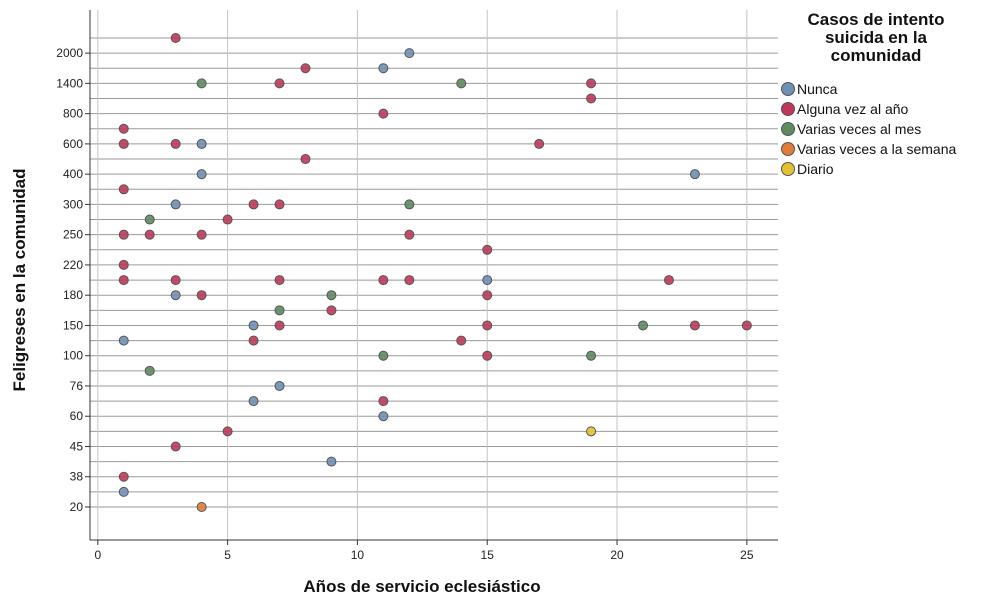  Describe the element at coordinates (358, 555) in the screenshot. I see `x-tick-label: 10` at that location.